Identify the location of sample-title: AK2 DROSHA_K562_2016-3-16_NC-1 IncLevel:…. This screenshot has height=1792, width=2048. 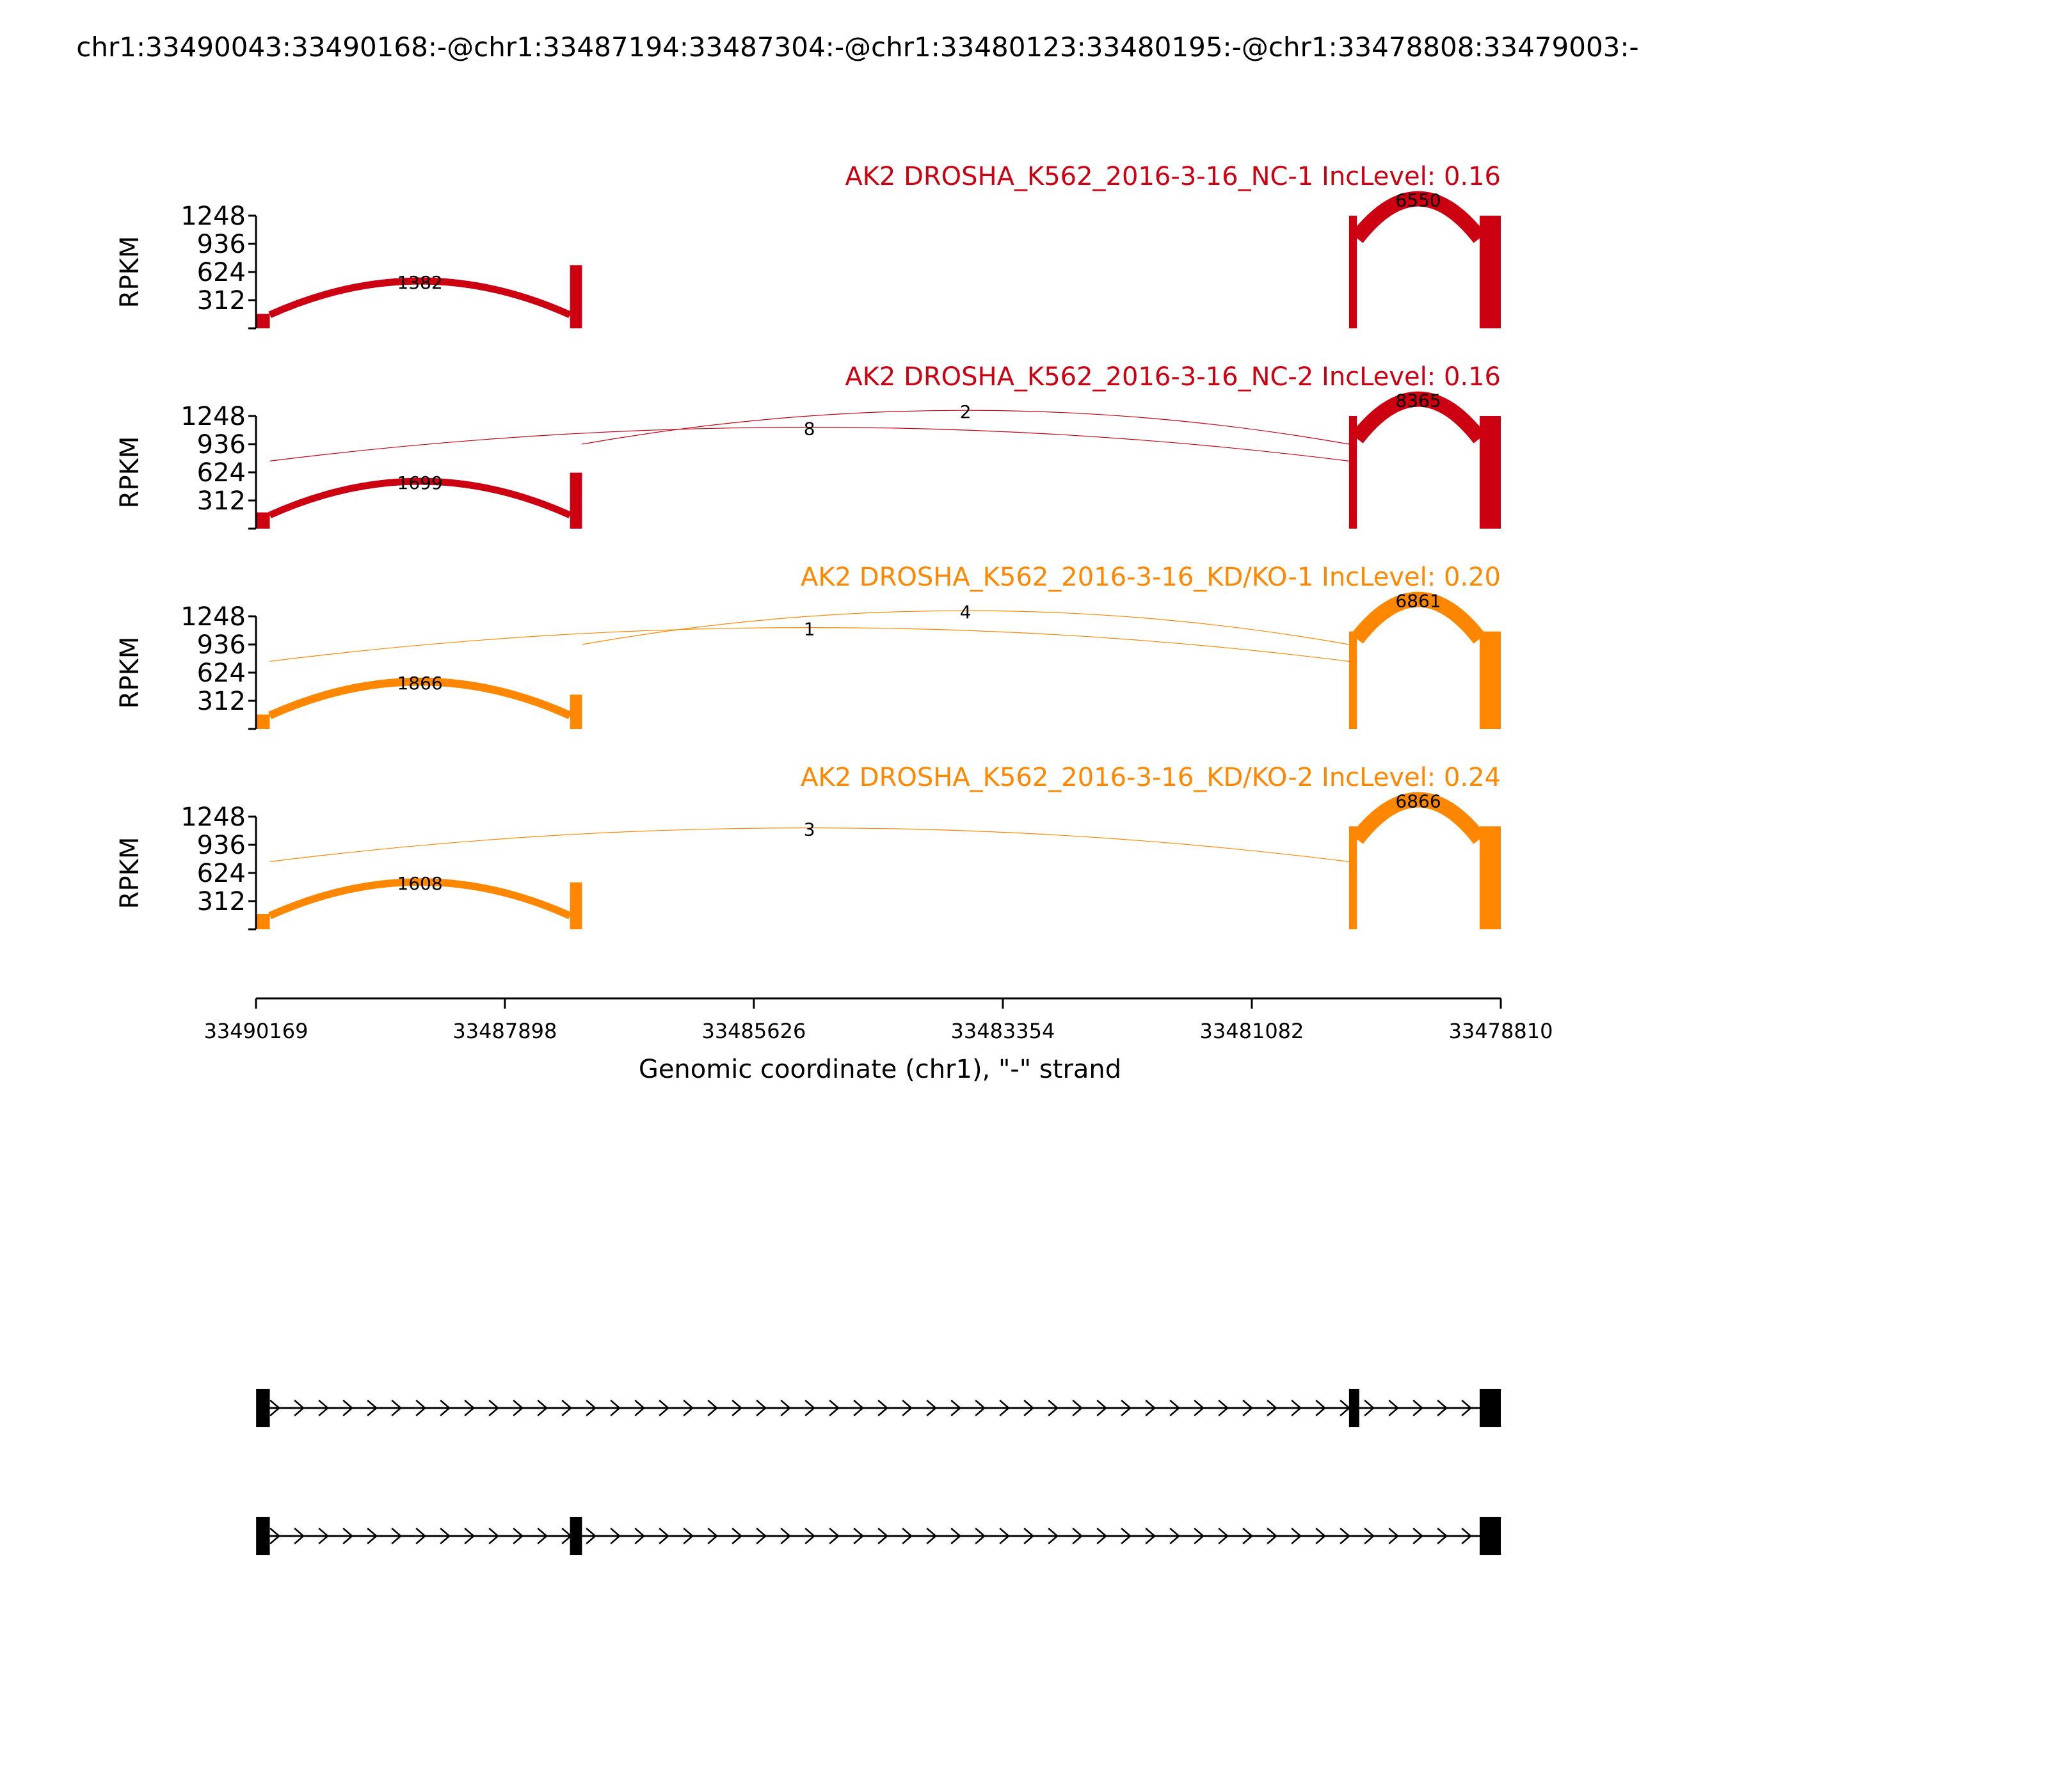
(1173, 176).